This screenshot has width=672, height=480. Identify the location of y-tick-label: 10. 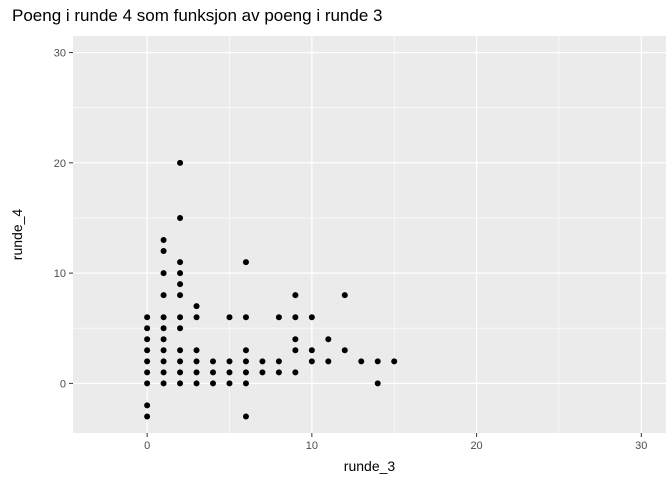
(60, 274).